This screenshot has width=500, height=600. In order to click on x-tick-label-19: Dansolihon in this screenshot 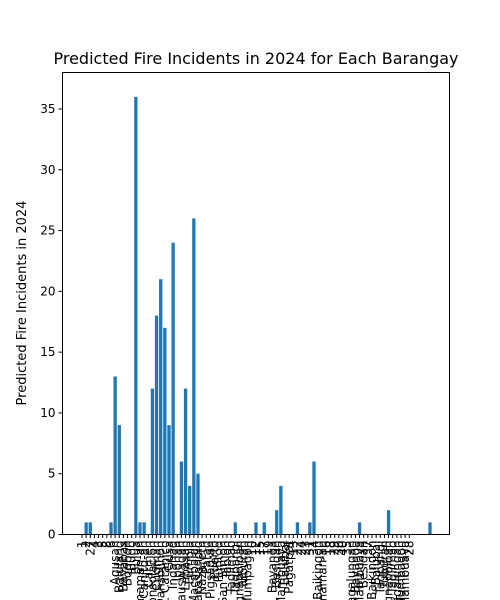, I will do `click(161, 570)`.